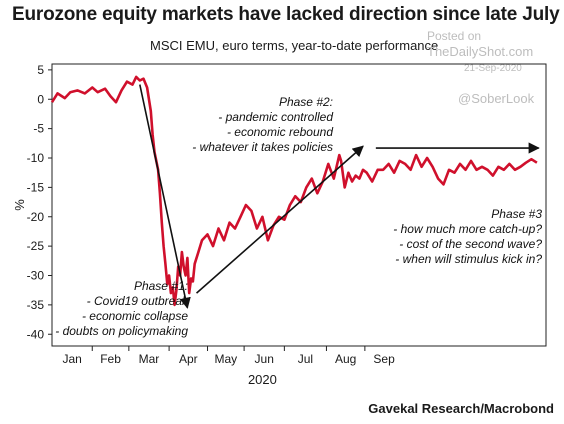  I want to click on annotation-1-line: - doubts on policymaking, so click(121, 331).